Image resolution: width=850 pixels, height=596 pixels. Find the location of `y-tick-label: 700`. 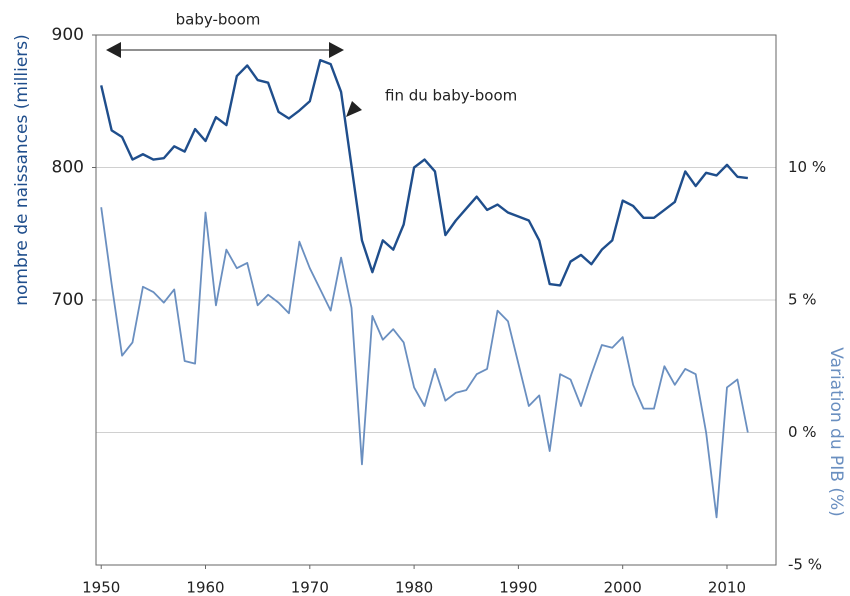

y-tick-label: 700 is located at coordinates (68, 300).